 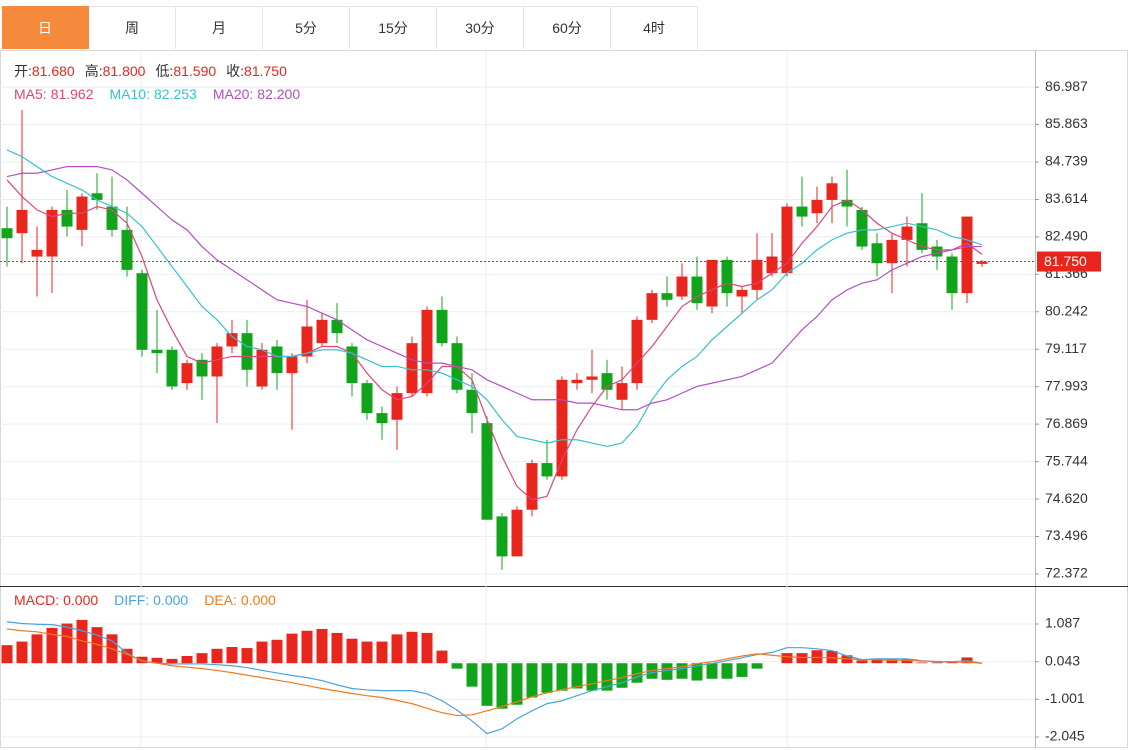 What do you see at coordinates (1066, 423) in the screenshot?
I see `y-tick-label: 76.869` at bounding box center [1066, 423].